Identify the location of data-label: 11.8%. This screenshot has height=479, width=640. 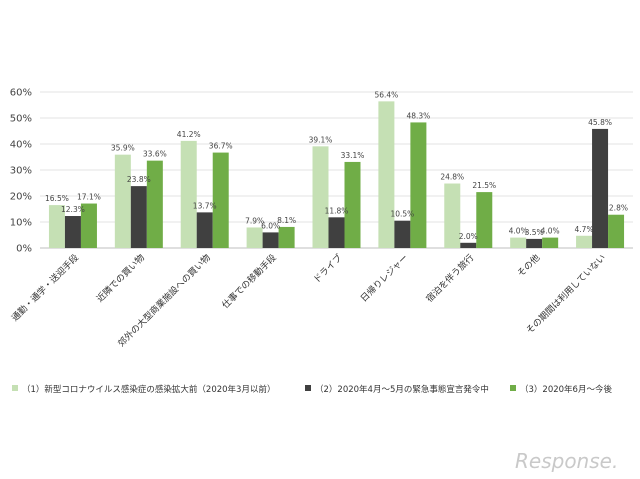
(337, 210).